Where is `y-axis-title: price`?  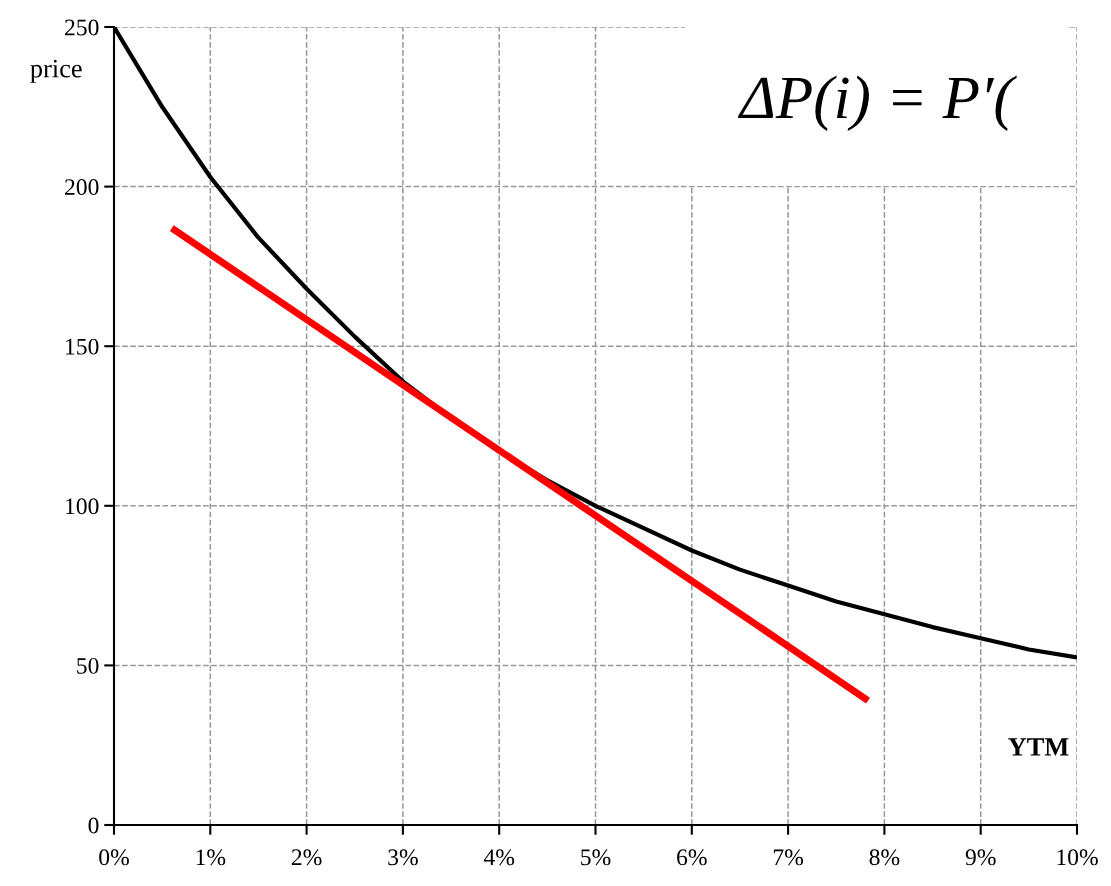 y-axis-title: price is located at coordinates (56, 71).